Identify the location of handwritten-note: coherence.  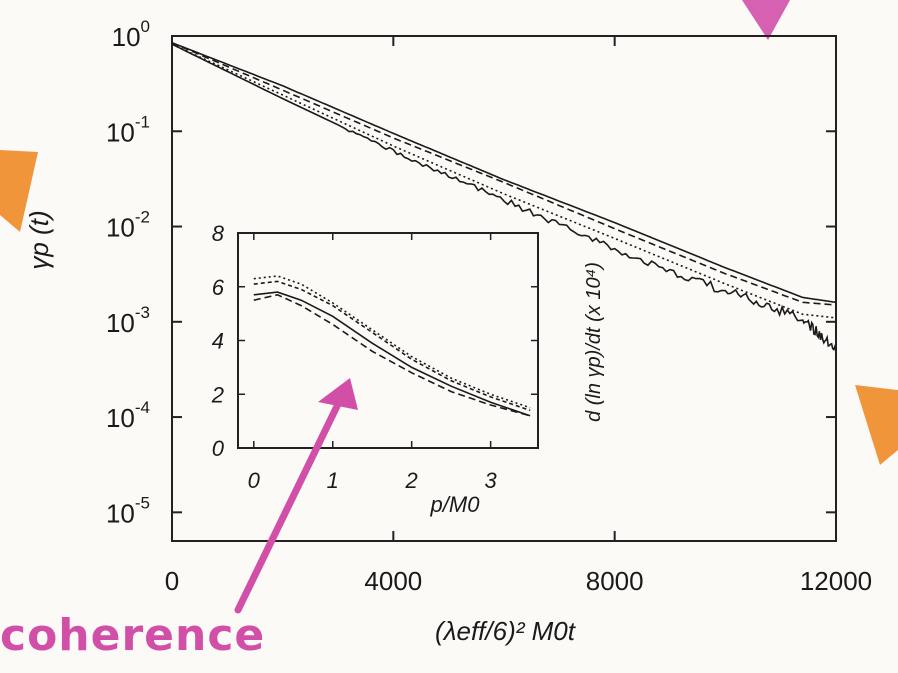
(132, 635).